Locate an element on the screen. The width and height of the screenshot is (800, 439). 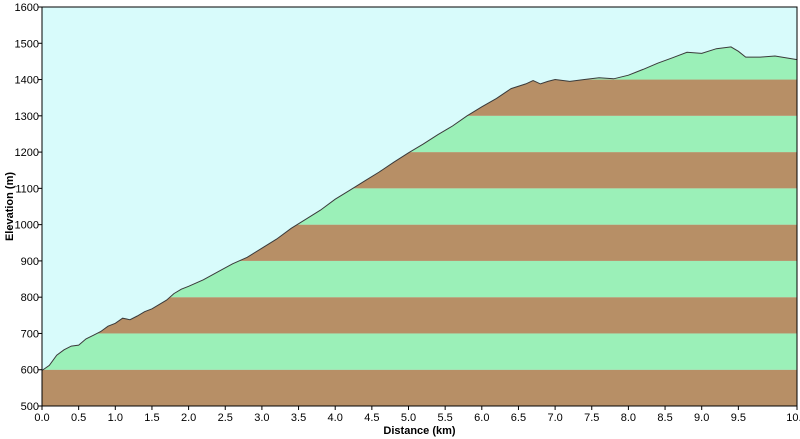
x-tick-label: 7.0 is located at coordinates (554, 418).